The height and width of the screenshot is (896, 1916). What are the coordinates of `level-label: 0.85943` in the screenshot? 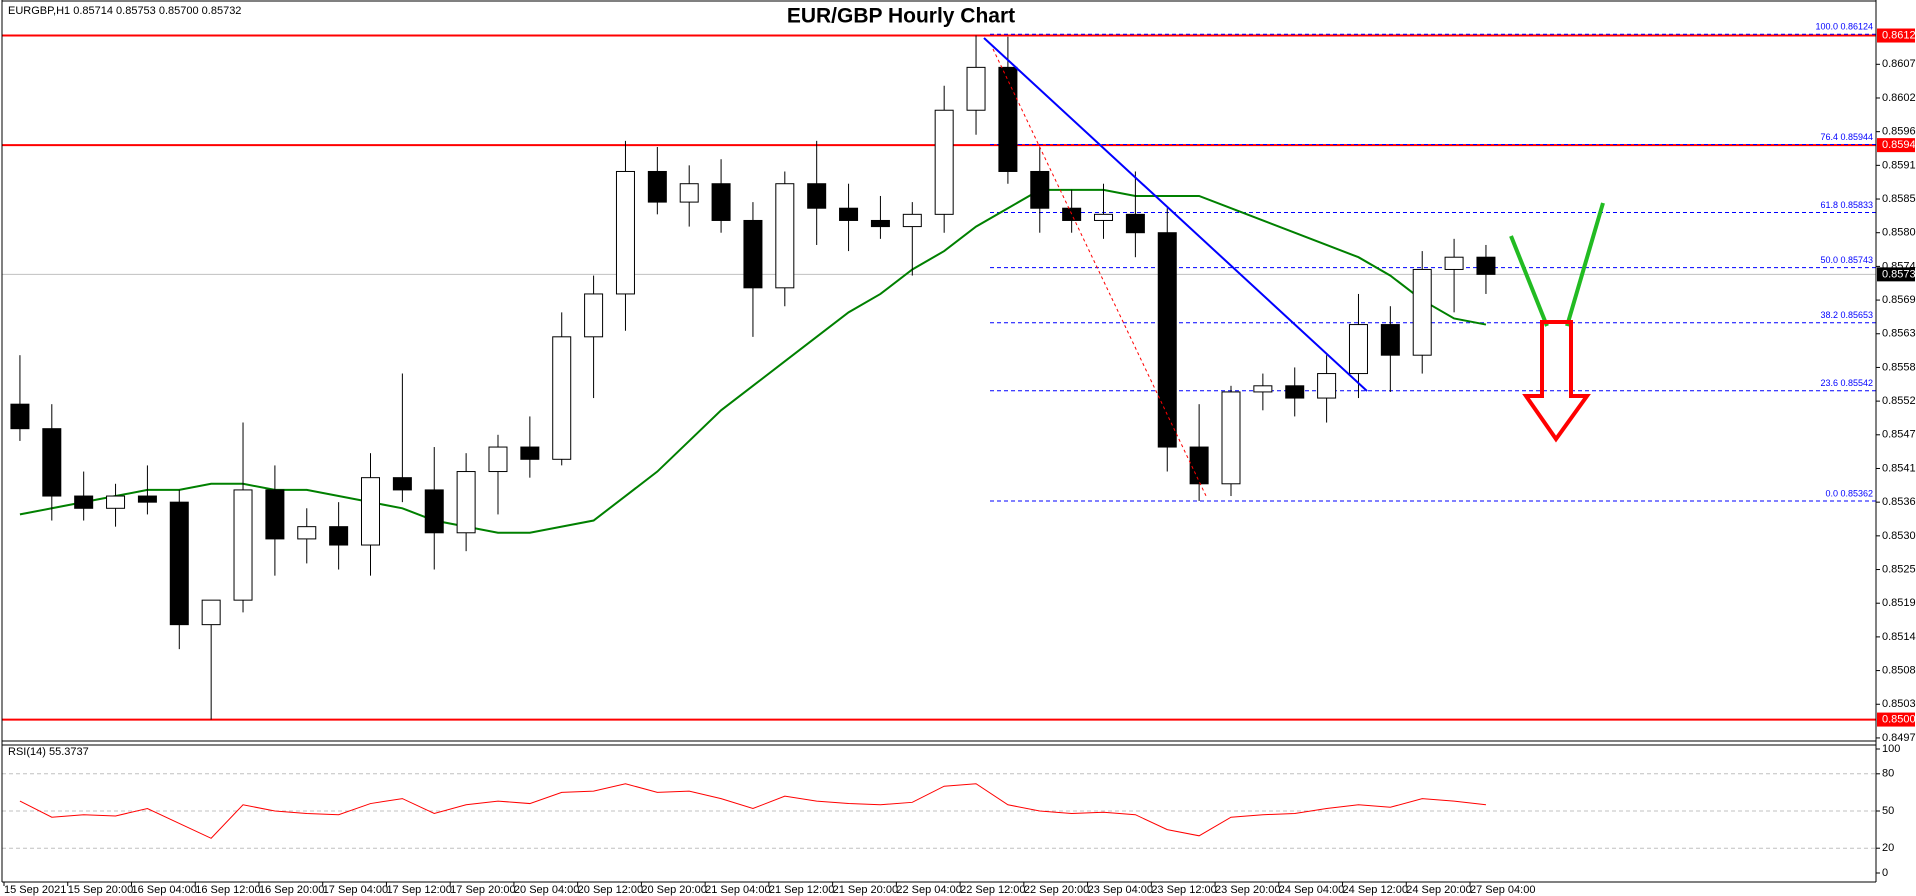 It's located at (1899, 145).